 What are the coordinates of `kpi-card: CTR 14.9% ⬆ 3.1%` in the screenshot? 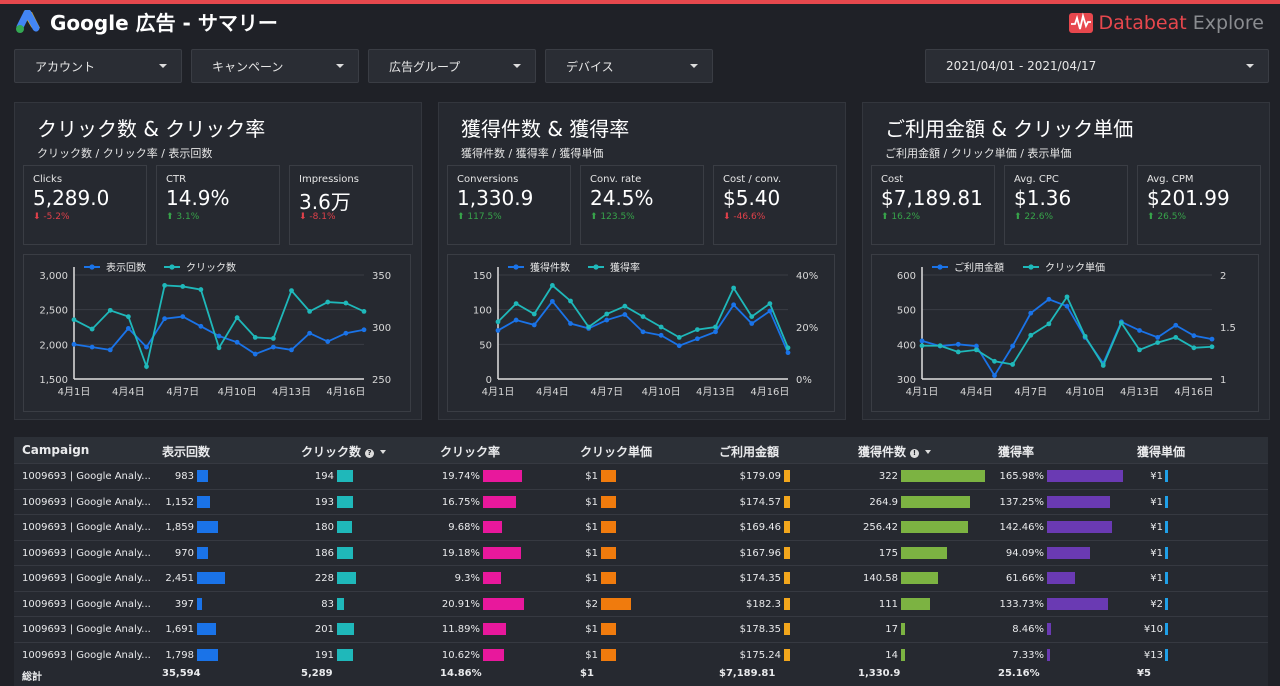 It's located at (218, 205).